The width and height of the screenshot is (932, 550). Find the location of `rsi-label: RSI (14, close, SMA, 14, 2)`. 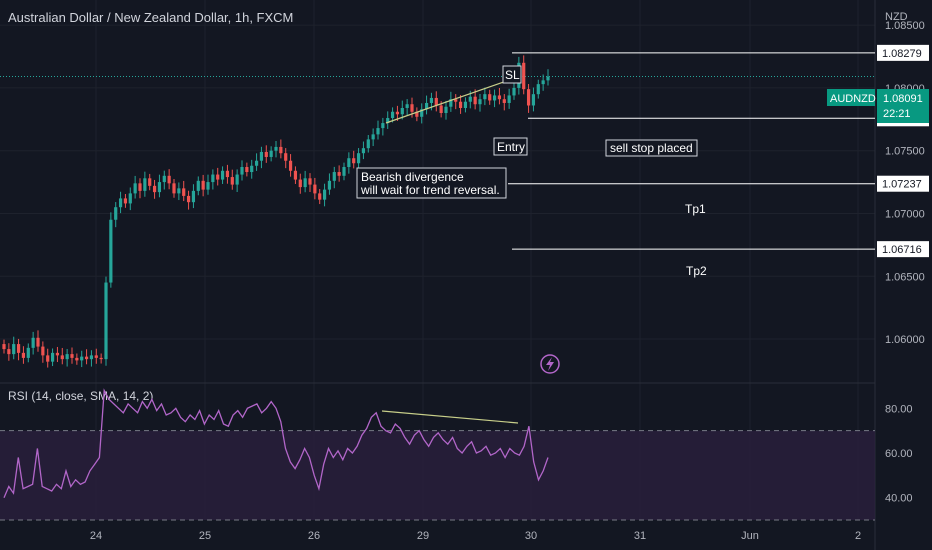

rsi-label: RSI (14, close, SMA, 14, 2) is located at coordinates (80, 396).